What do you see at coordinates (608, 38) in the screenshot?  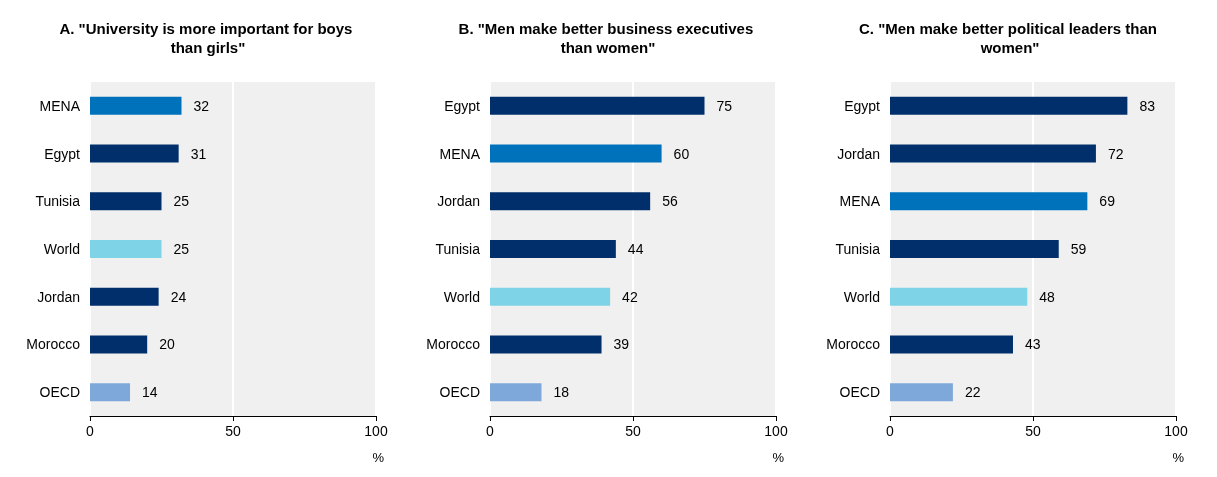 I see `chart-title: B. "Men make better business executives than women"` at bounding box center [608, 38].